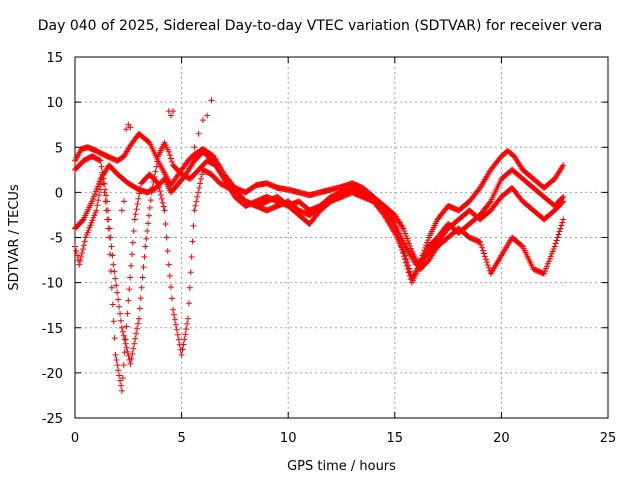 This screenshot has height=480, width=640. Describe the element at coordinates (181, 438) in the screenshot. I see `x-tick-label: 5` at that location.